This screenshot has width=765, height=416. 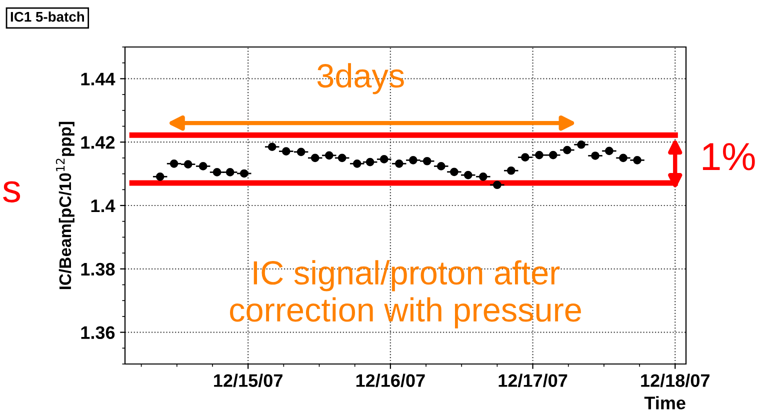 What do you see at coordinates (675, 381) in the screenshot?
I see `x-tick-label: 12/18/07` at bounding box center [675, 381].